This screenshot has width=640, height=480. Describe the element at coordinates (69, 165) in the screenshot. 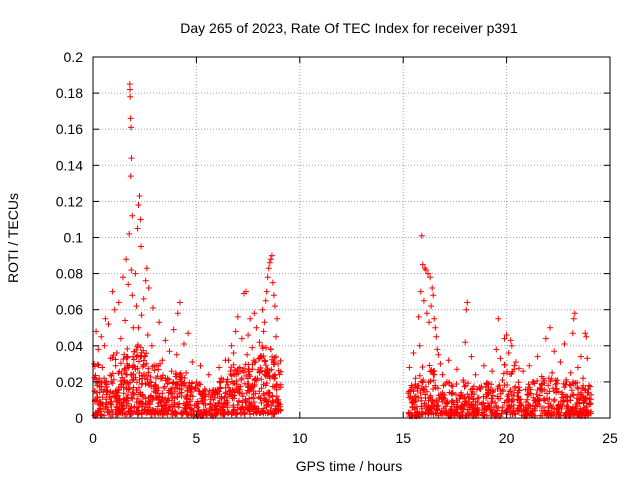

I see `y-tick-label: 0.14` at that location.